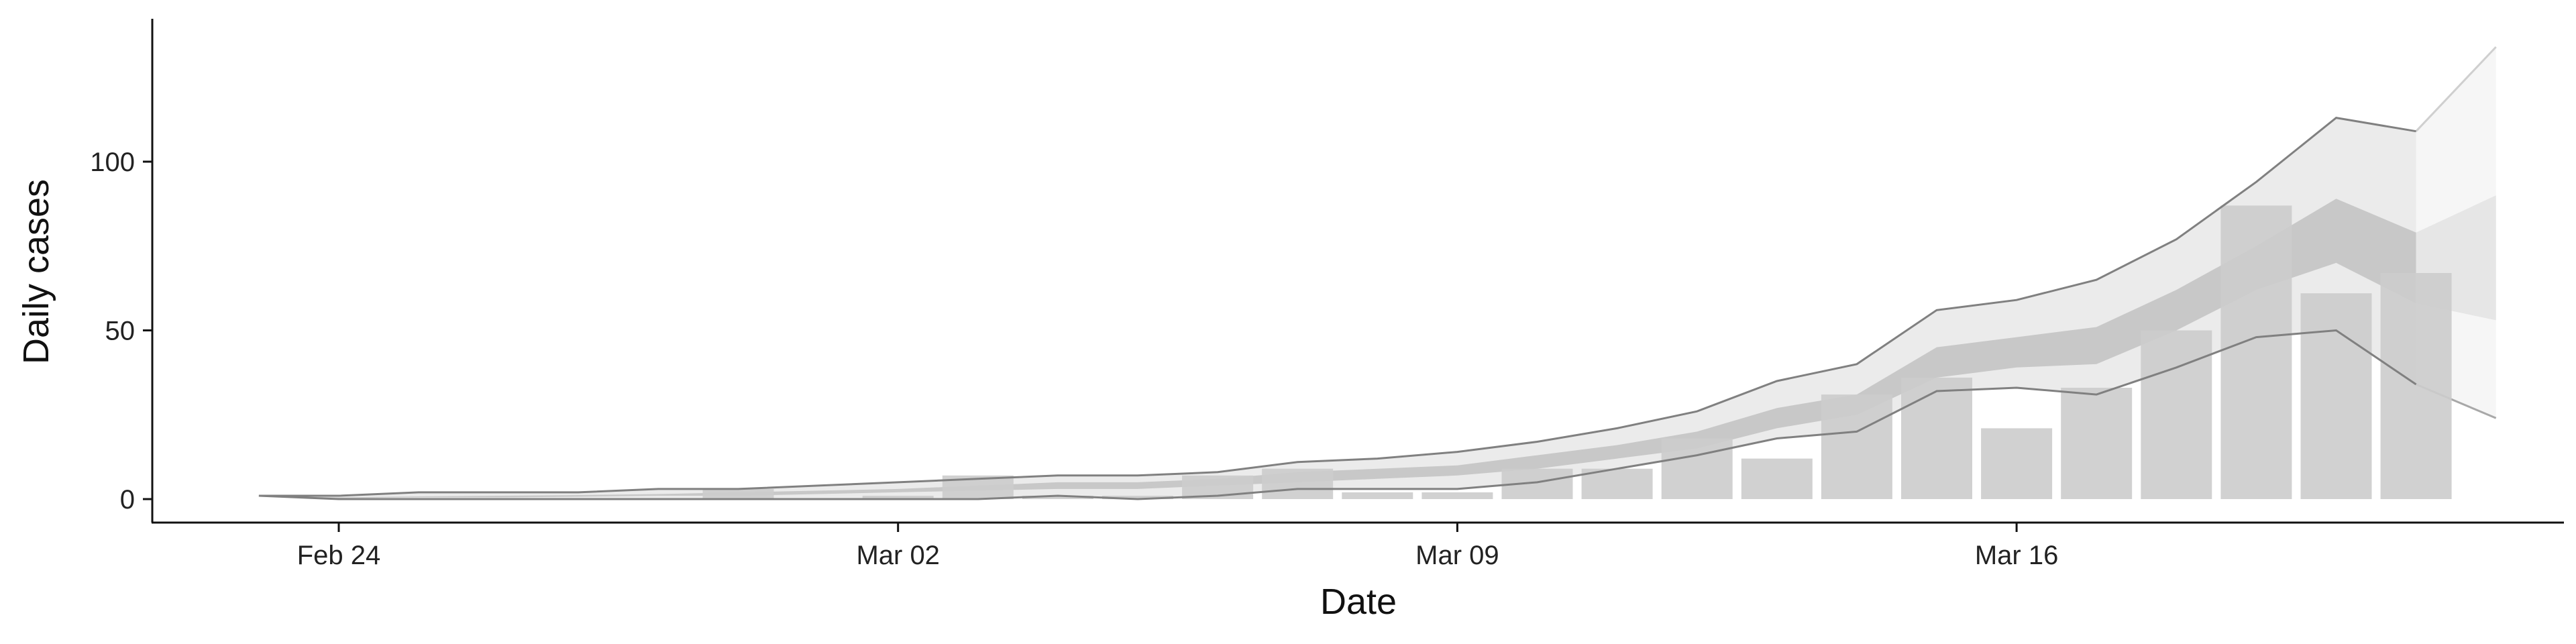 This screenshot has width=2576, height=644. Describe the element at coordinates (1358, 602) in the screenshot. I see `x-axis-title: Date` at that location.